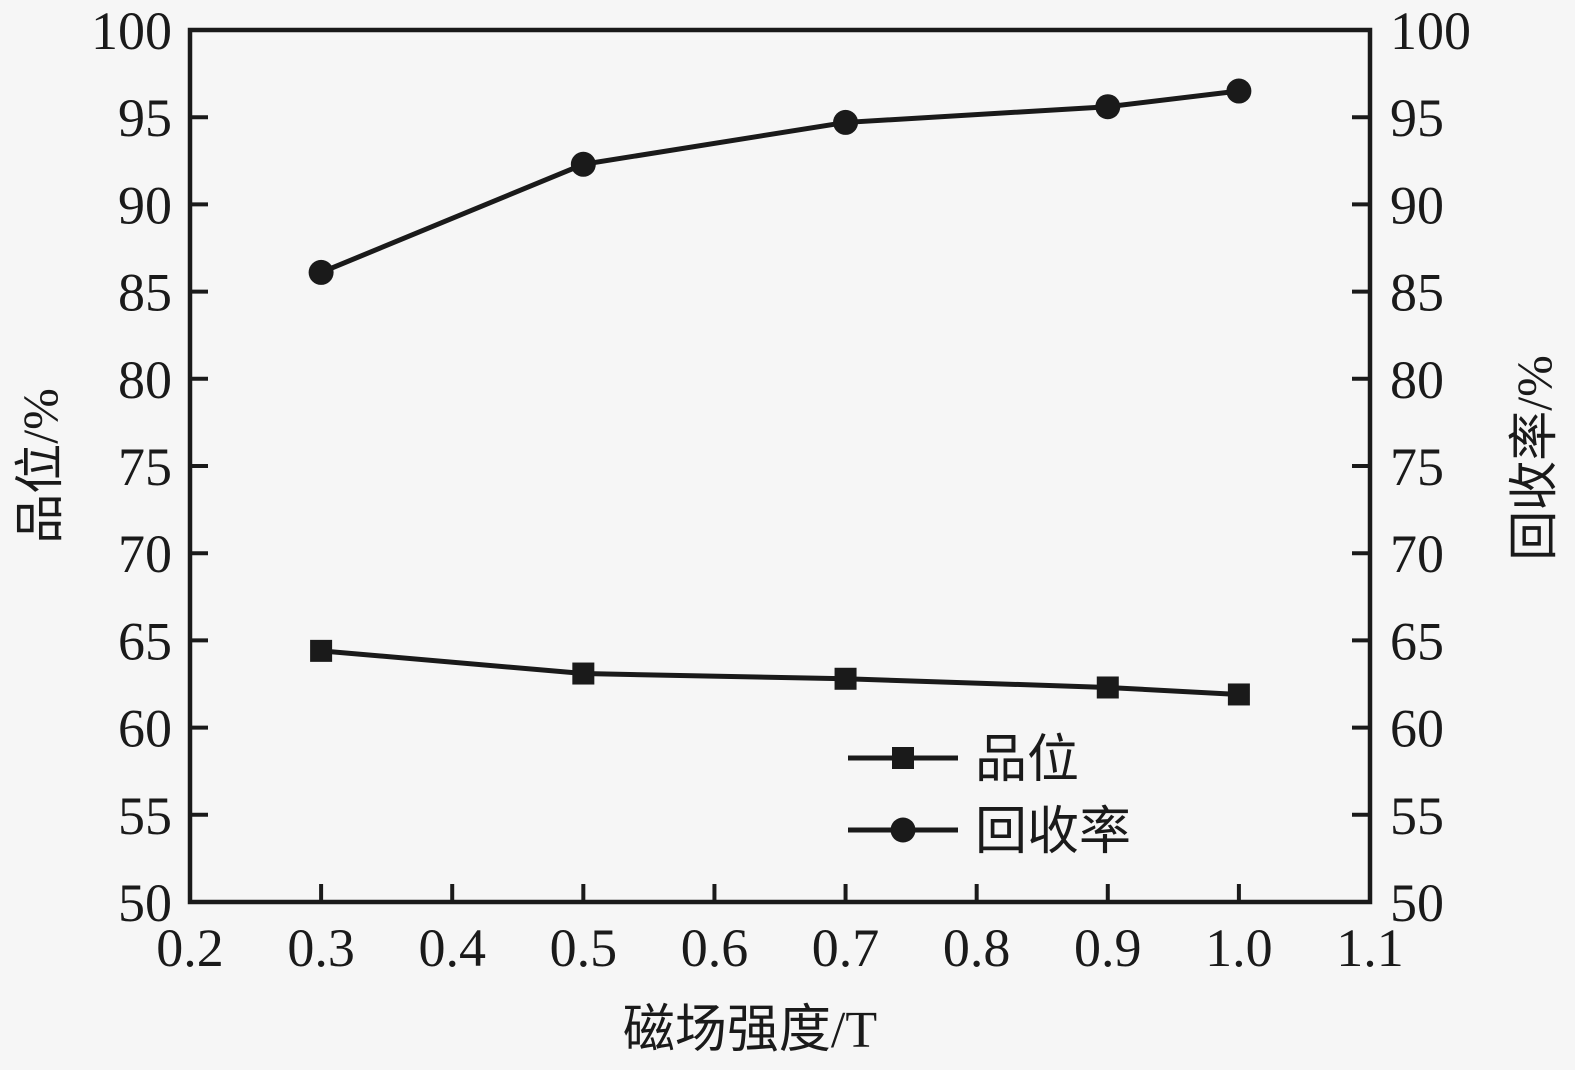 The image size is (1575, 1070). Describe the element at coordinates (1370, 948) in the screenshot. I see `x-axis-tick-label: 1.1` at that location.